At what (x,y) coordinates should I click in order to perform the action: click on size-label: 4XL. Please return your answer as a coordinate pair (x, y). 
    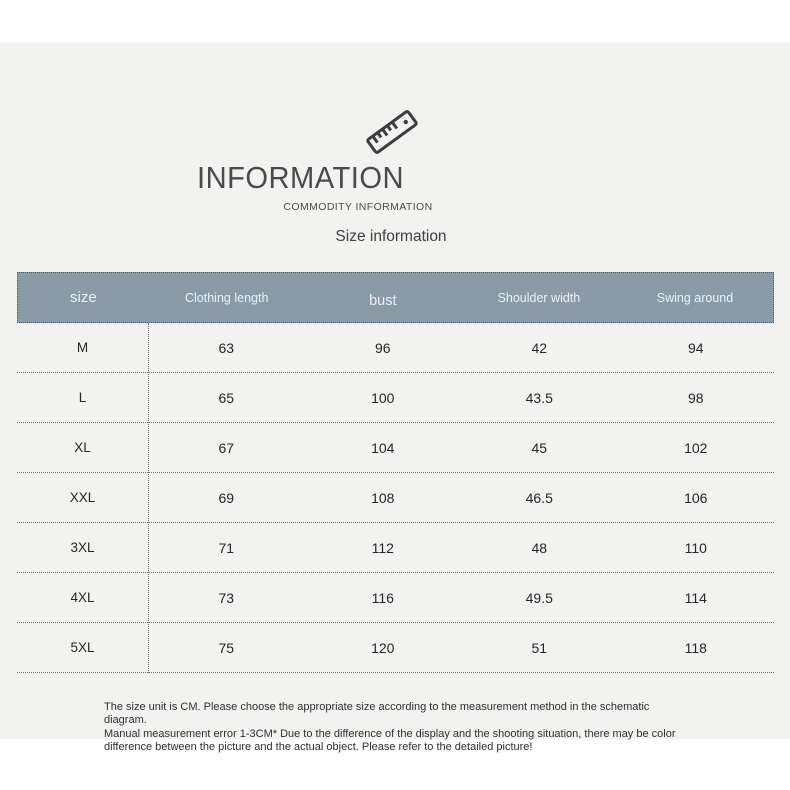
    Looking at the image, I should click on (82, 597).